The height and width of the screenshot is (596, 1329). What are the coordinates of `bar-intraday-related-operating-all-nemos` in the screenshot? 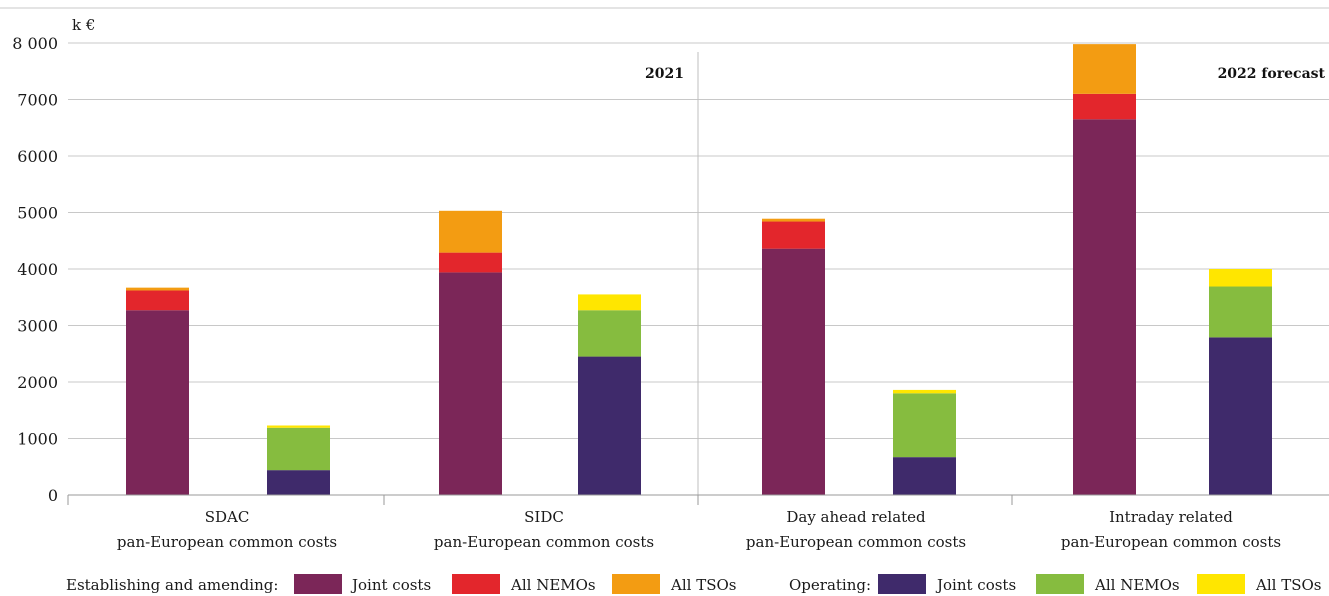 It's located at (1240, 312).